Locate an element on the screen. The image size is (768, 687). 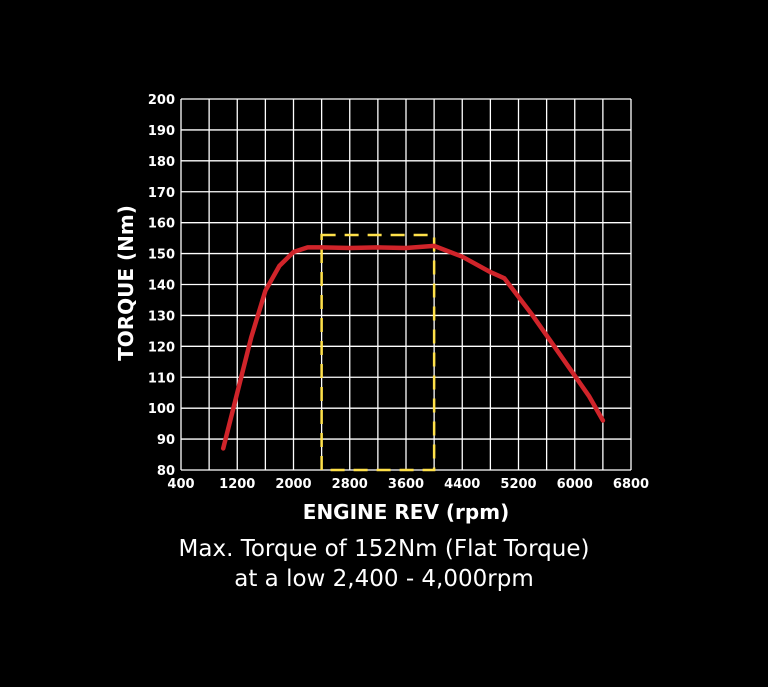
y-tick-label: 160 is located at coordinates (161, 224).